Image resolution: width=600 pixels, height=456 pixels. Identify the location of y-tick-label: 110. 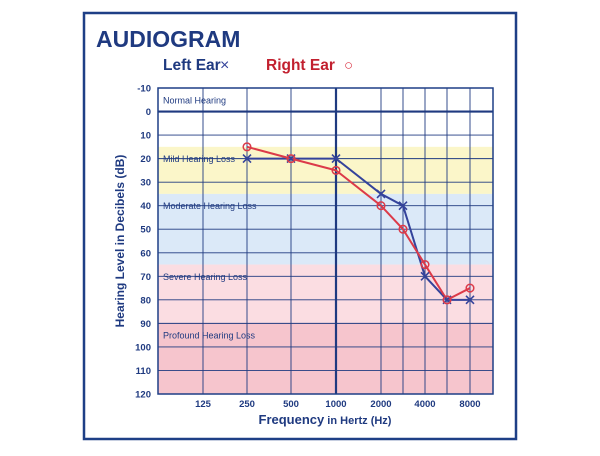
(143, 371).